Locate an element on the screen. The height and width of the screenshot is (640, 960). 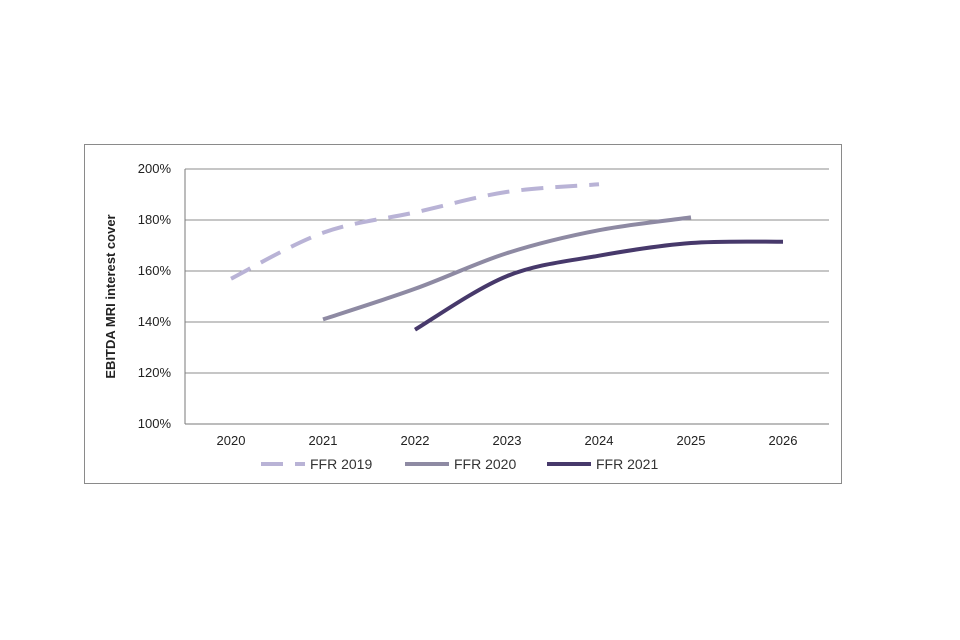
x-tick-label: 2024 is located at coordinates (599, 440).